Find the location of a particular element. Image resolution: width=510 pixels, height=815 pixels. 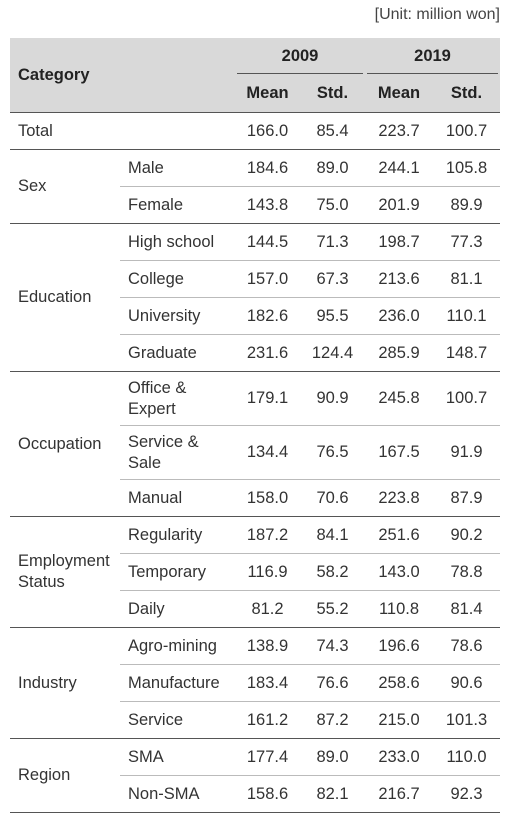

value-cell: 116.9 is located at coordinates (267, 572).